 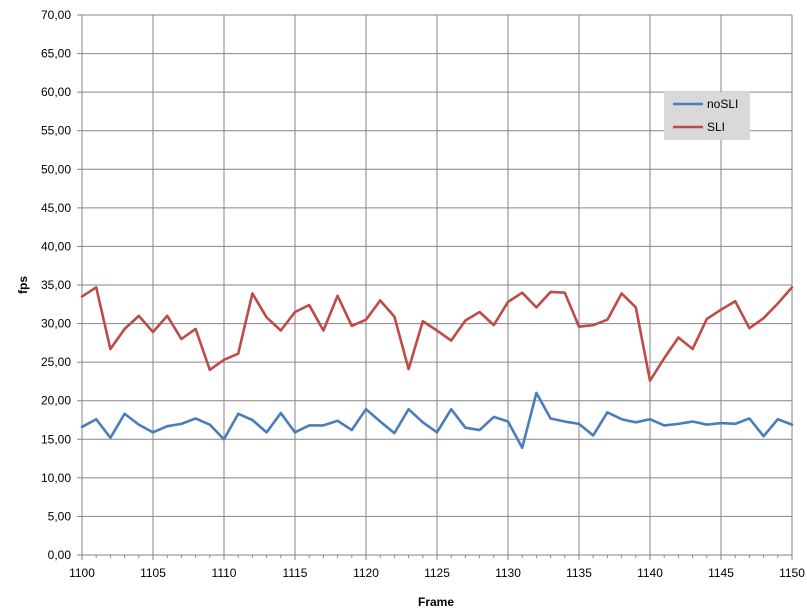 I want to click on x-tick-label: 1105, so click(x=153, y=573).